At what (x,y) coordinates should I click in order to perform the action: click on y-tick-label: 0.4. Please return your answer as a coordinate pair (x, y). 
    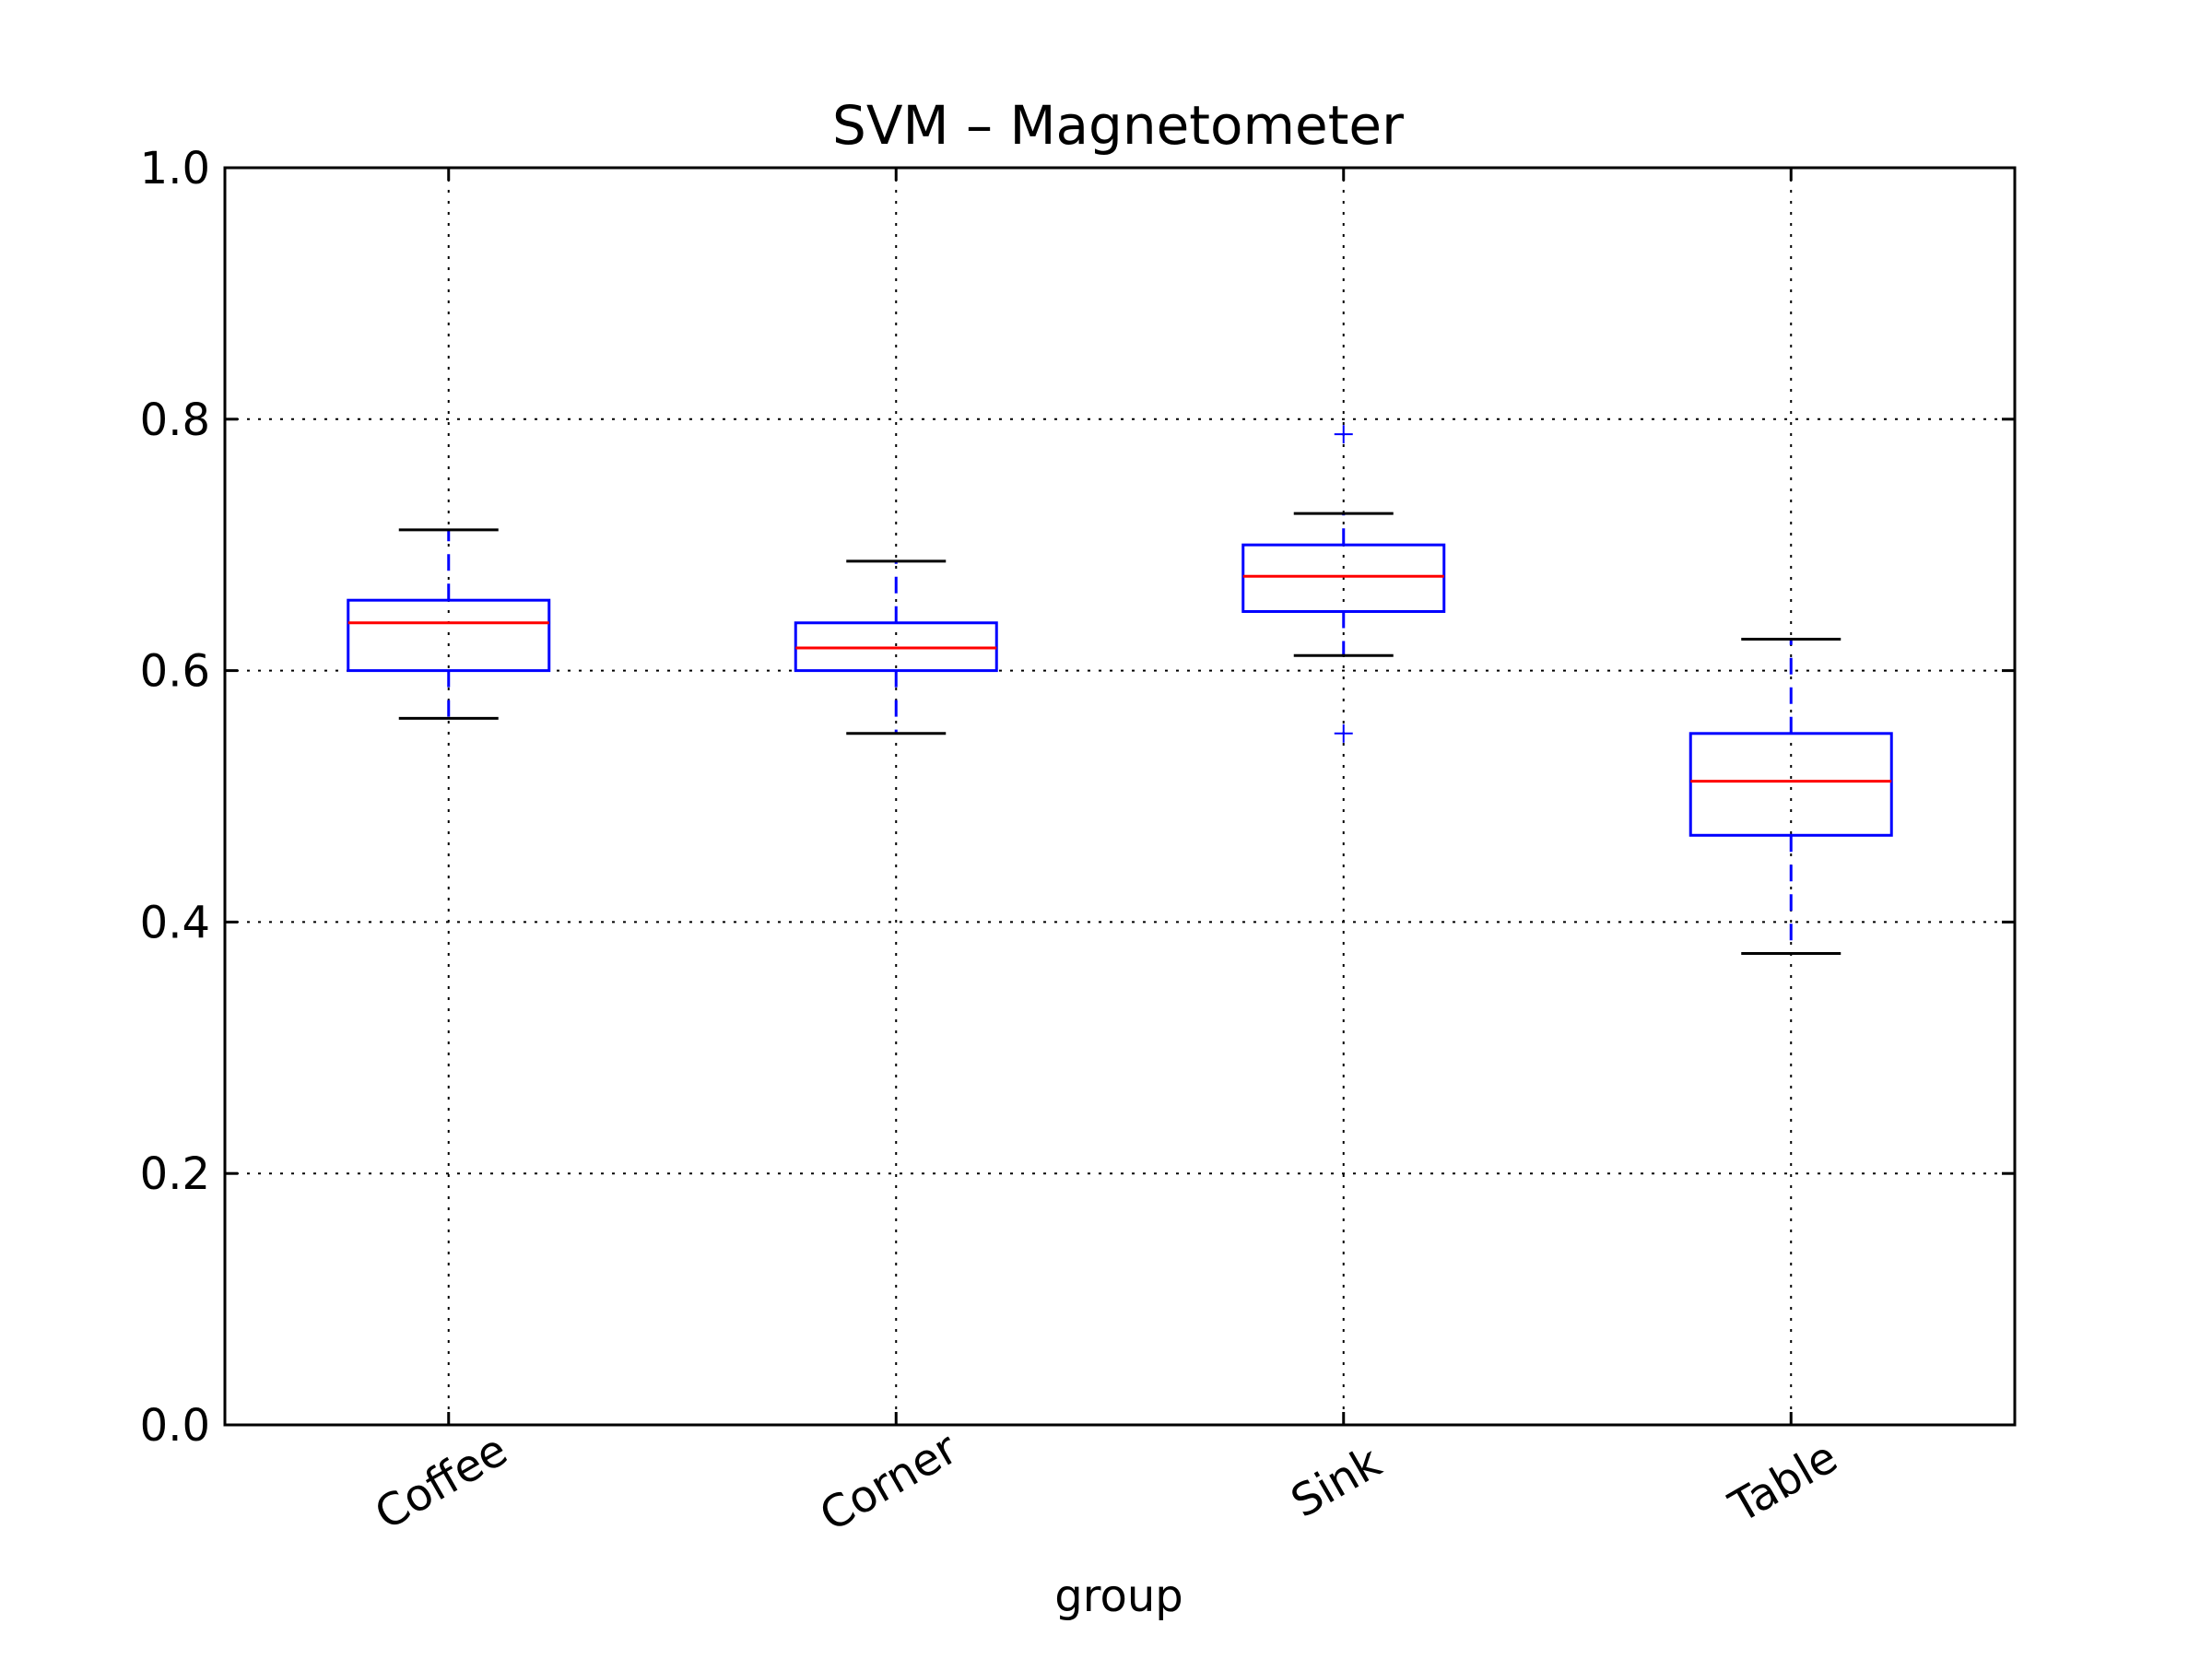
    Looking at the image, I should click on (175, 922).